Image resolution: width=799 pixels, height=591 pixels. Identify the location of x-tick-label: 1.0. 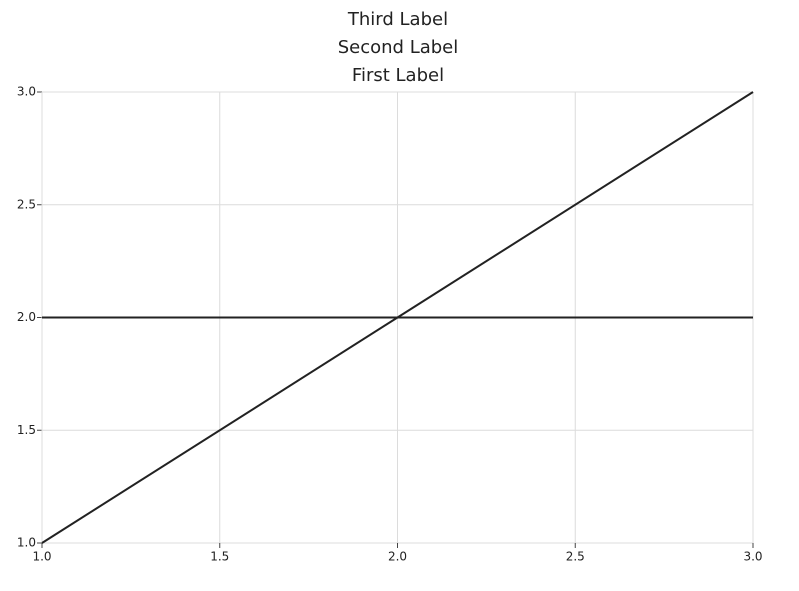
(41, 557).